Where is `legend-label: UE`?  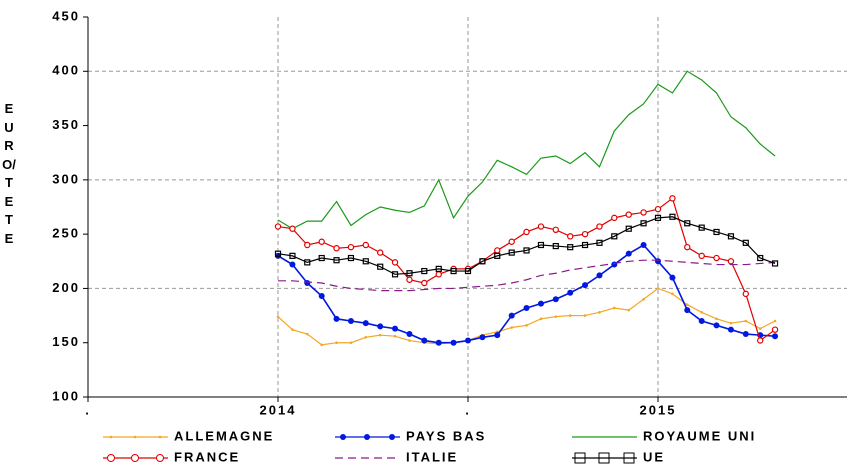 legend-label: UE is located at coordinates (654, 456).